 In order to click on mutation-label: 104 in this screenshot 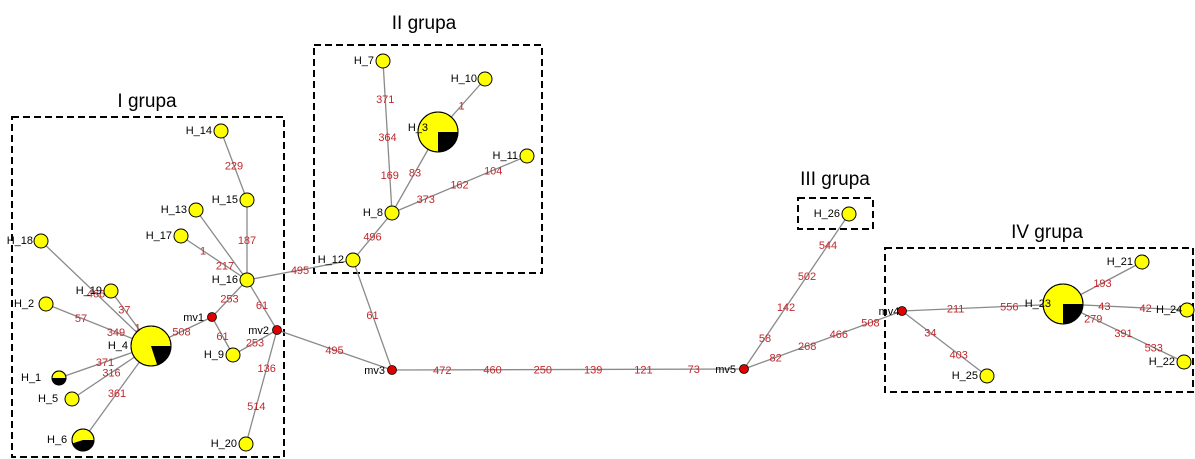, I will do `click(493, 171)`.